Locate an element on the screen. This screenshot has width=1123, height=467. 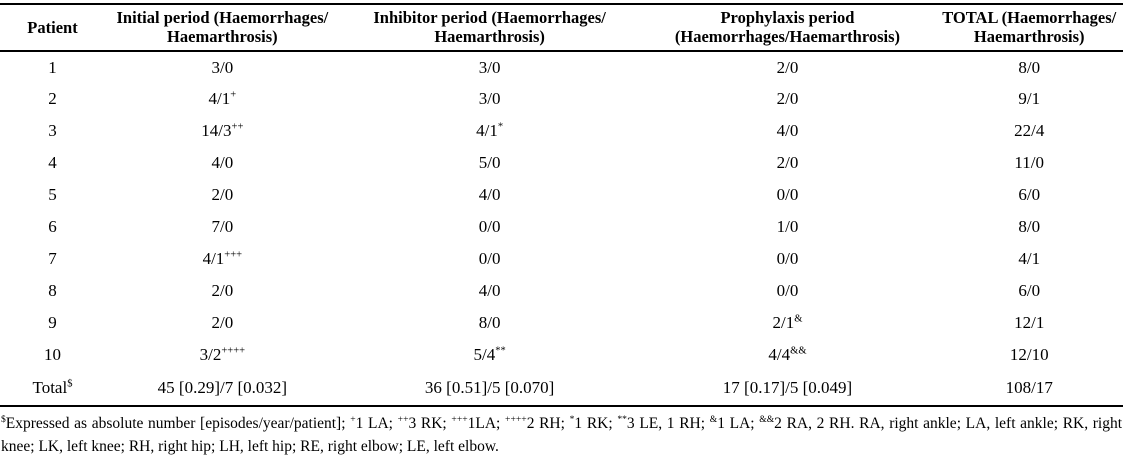
value-cell: 4/1* is located at coordinates (490, 130).